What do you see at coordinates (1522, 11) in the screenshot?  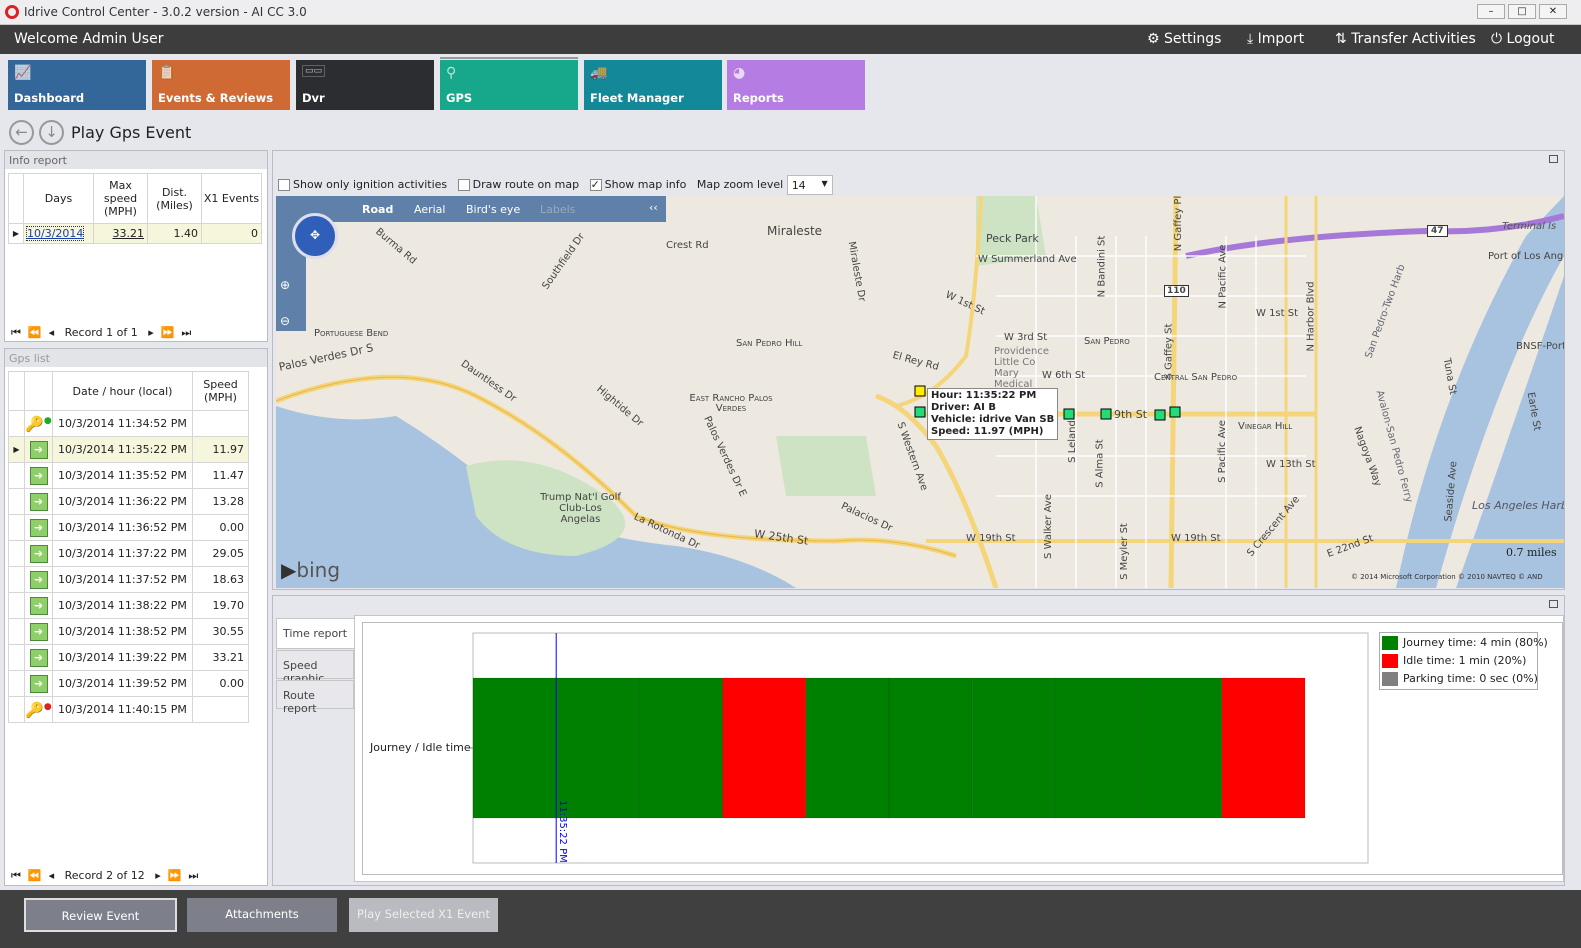 I see `maximize-button: □` at bounding box center [1522, 11].